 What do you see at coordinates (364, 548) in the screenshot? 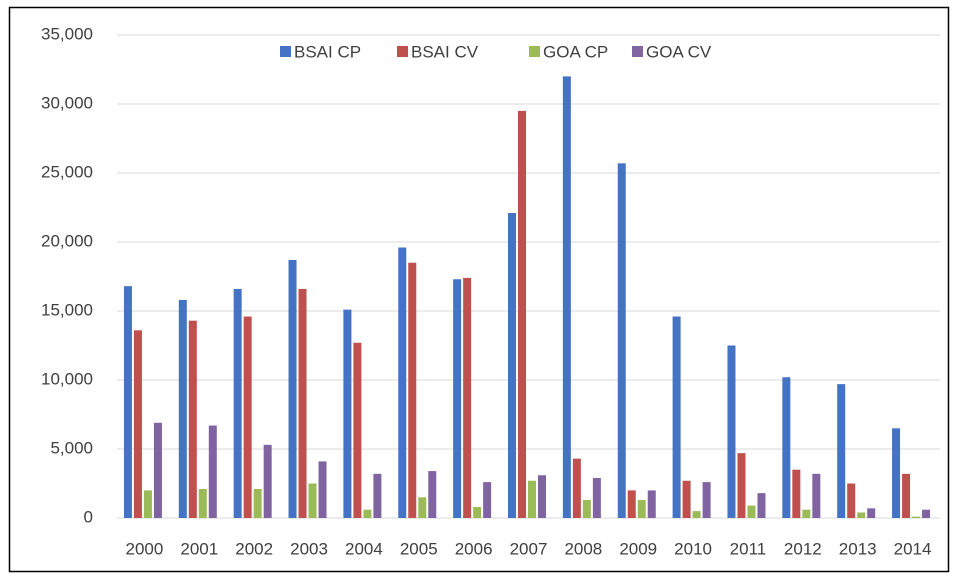
I see `x-tick-label: 2004` at bounding box center [364, 548].